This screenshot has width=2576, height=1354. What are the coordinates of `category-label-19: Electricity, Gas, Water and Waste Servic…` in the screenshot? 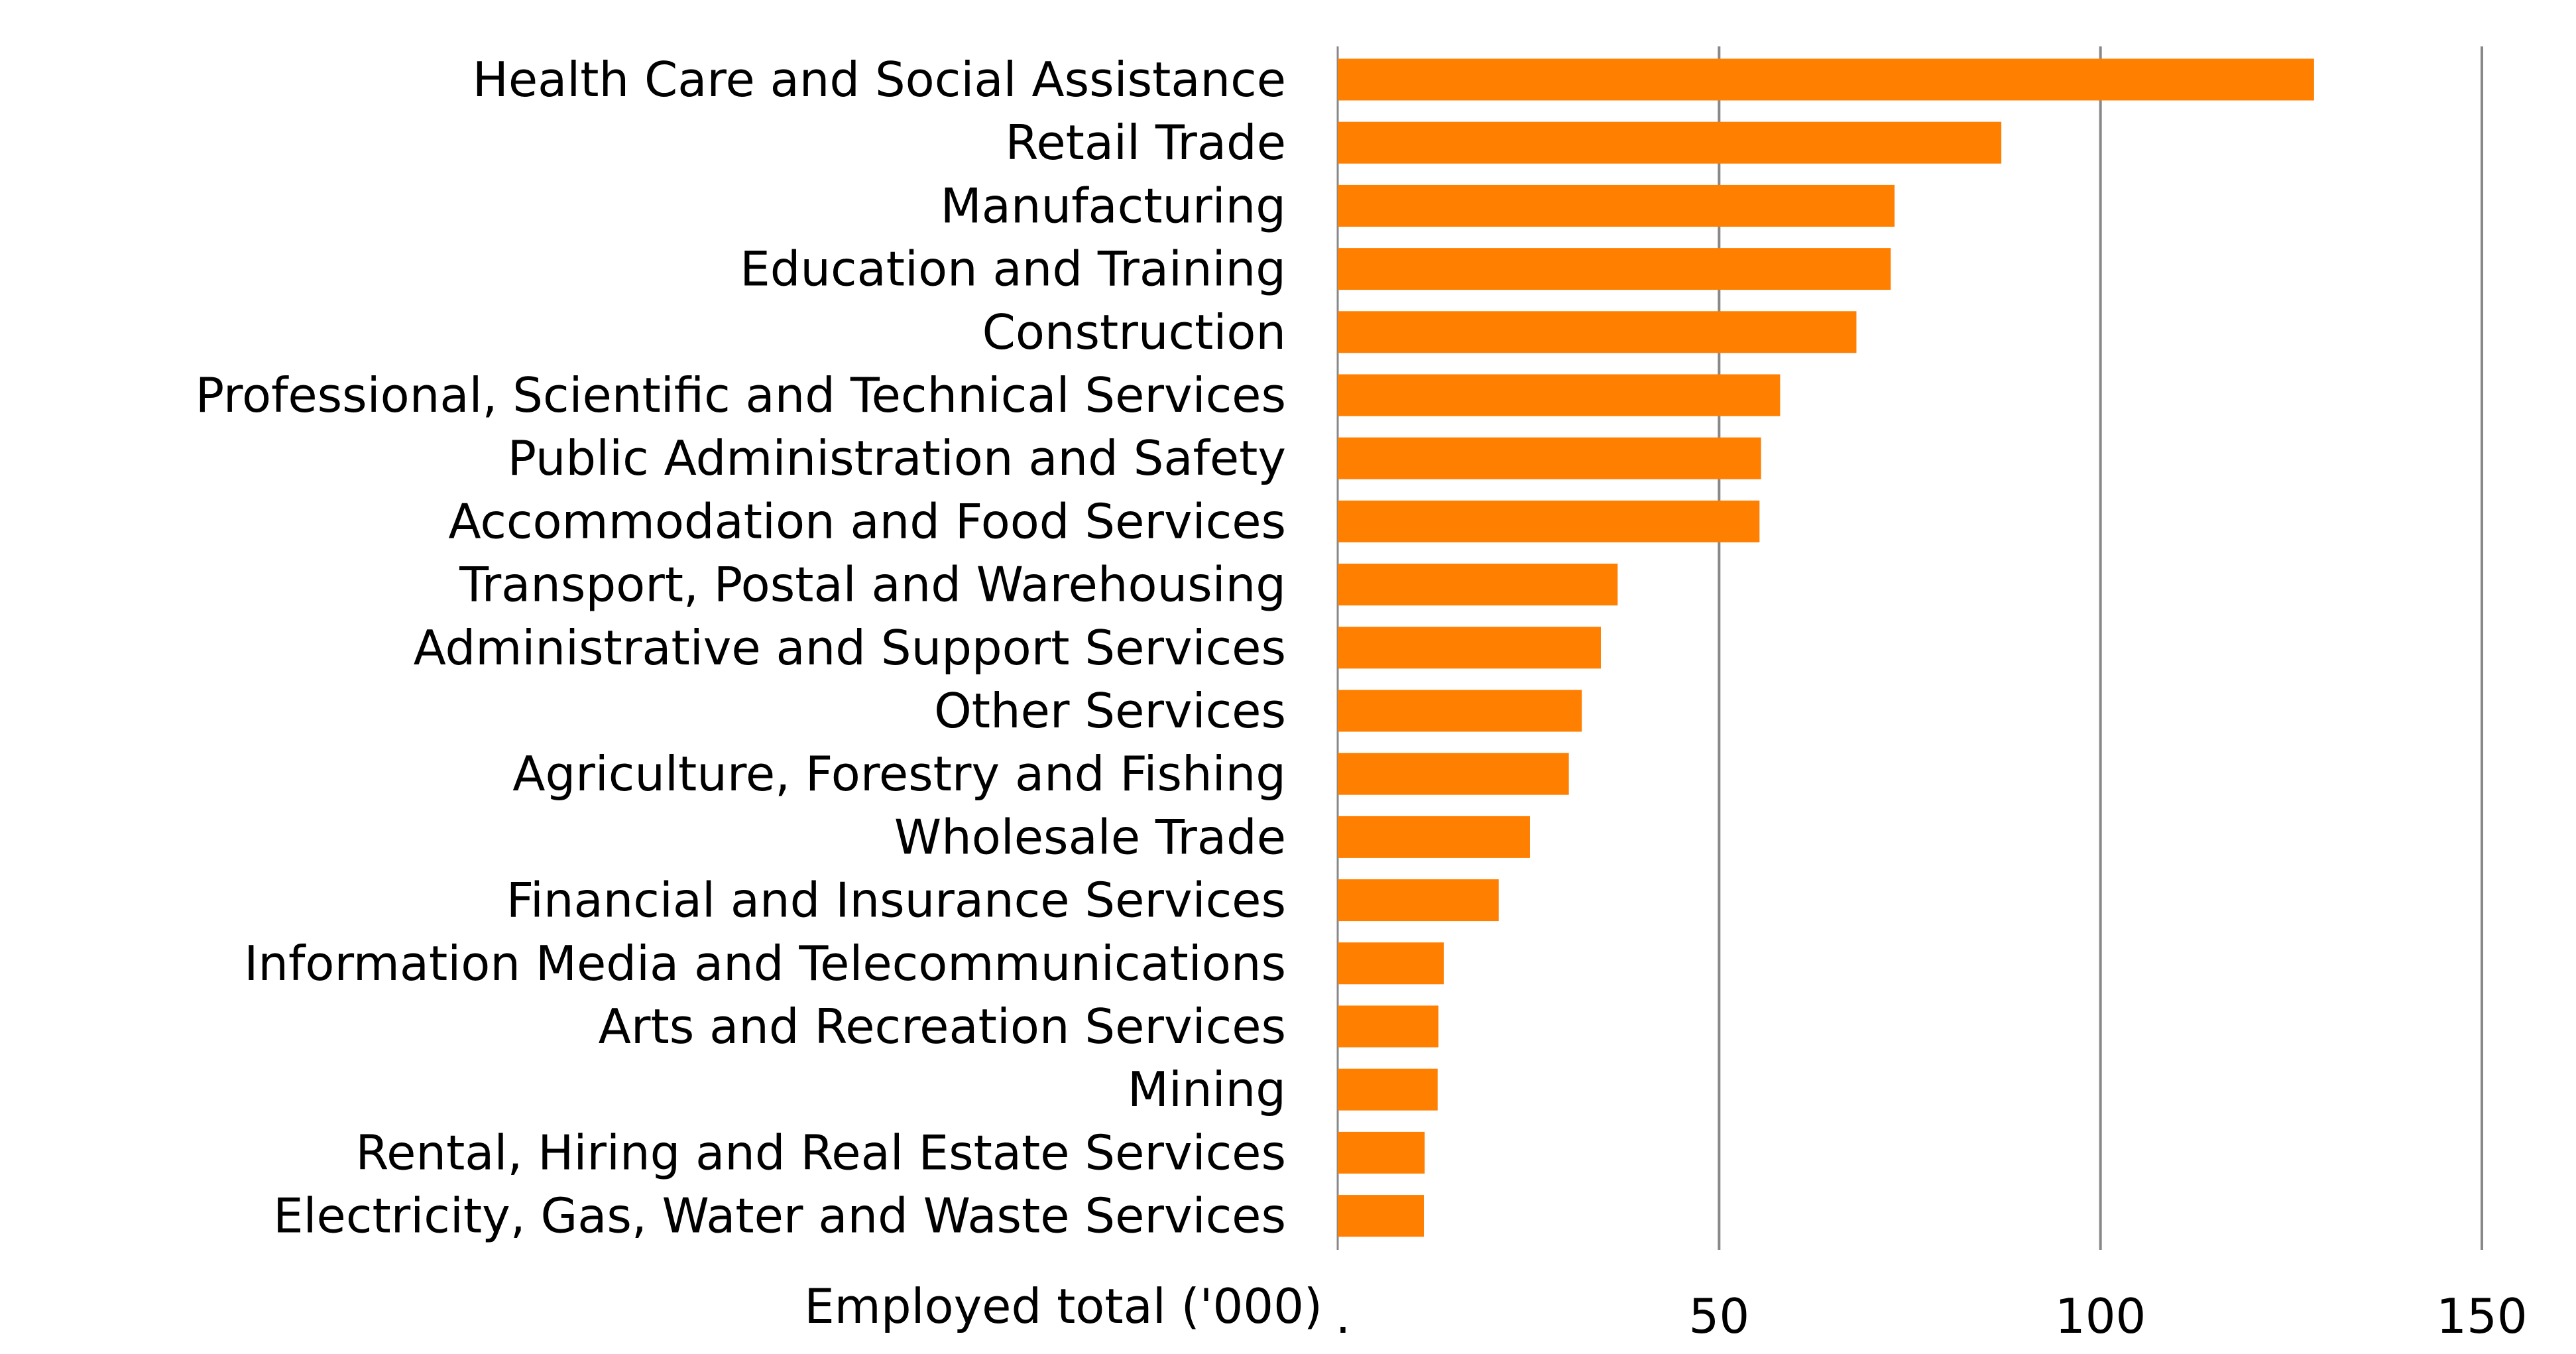 It's located at (780, 1216).